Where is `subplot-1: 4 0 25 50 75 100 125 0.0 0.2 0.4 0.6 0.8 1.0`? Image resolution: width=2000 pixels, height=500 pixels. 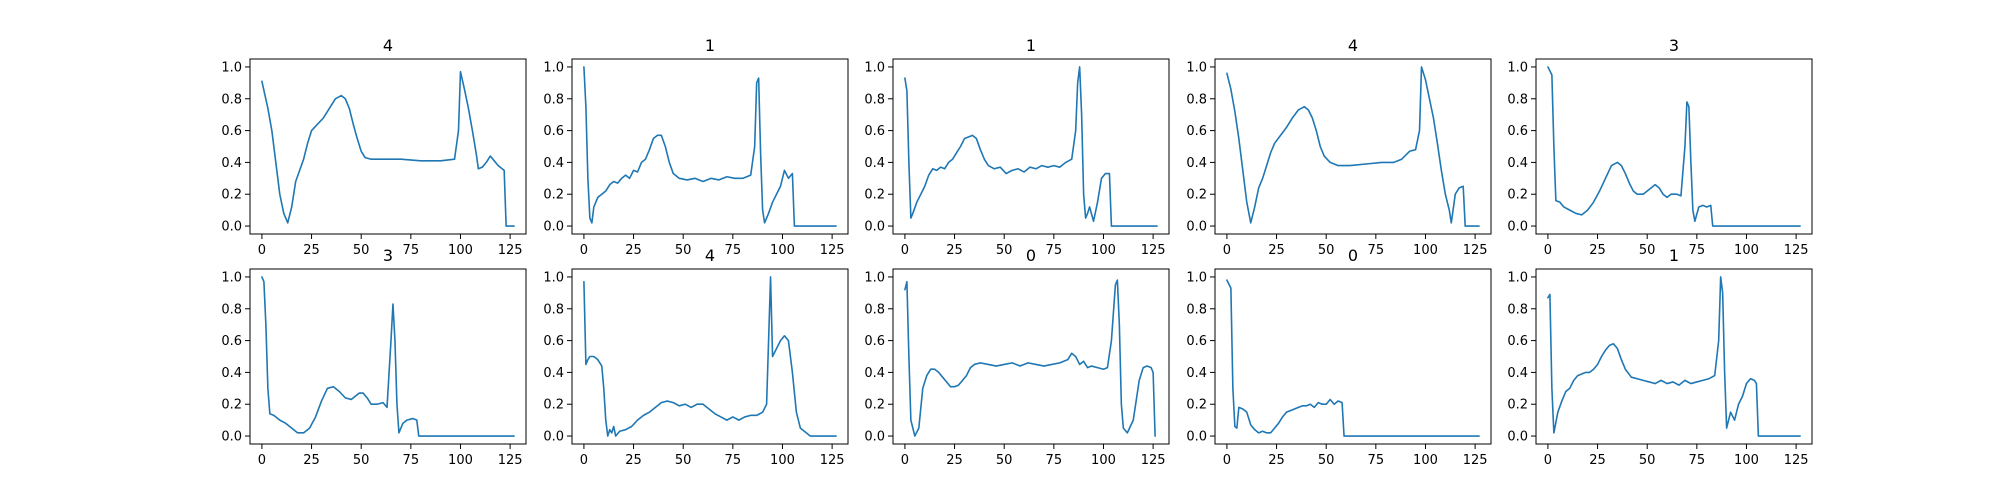
subplot-1: 4 0 25 50 75 100 125 0.0 0.2 0.4 0.6 0.8 1.0 is located at coordinates (374, 147).